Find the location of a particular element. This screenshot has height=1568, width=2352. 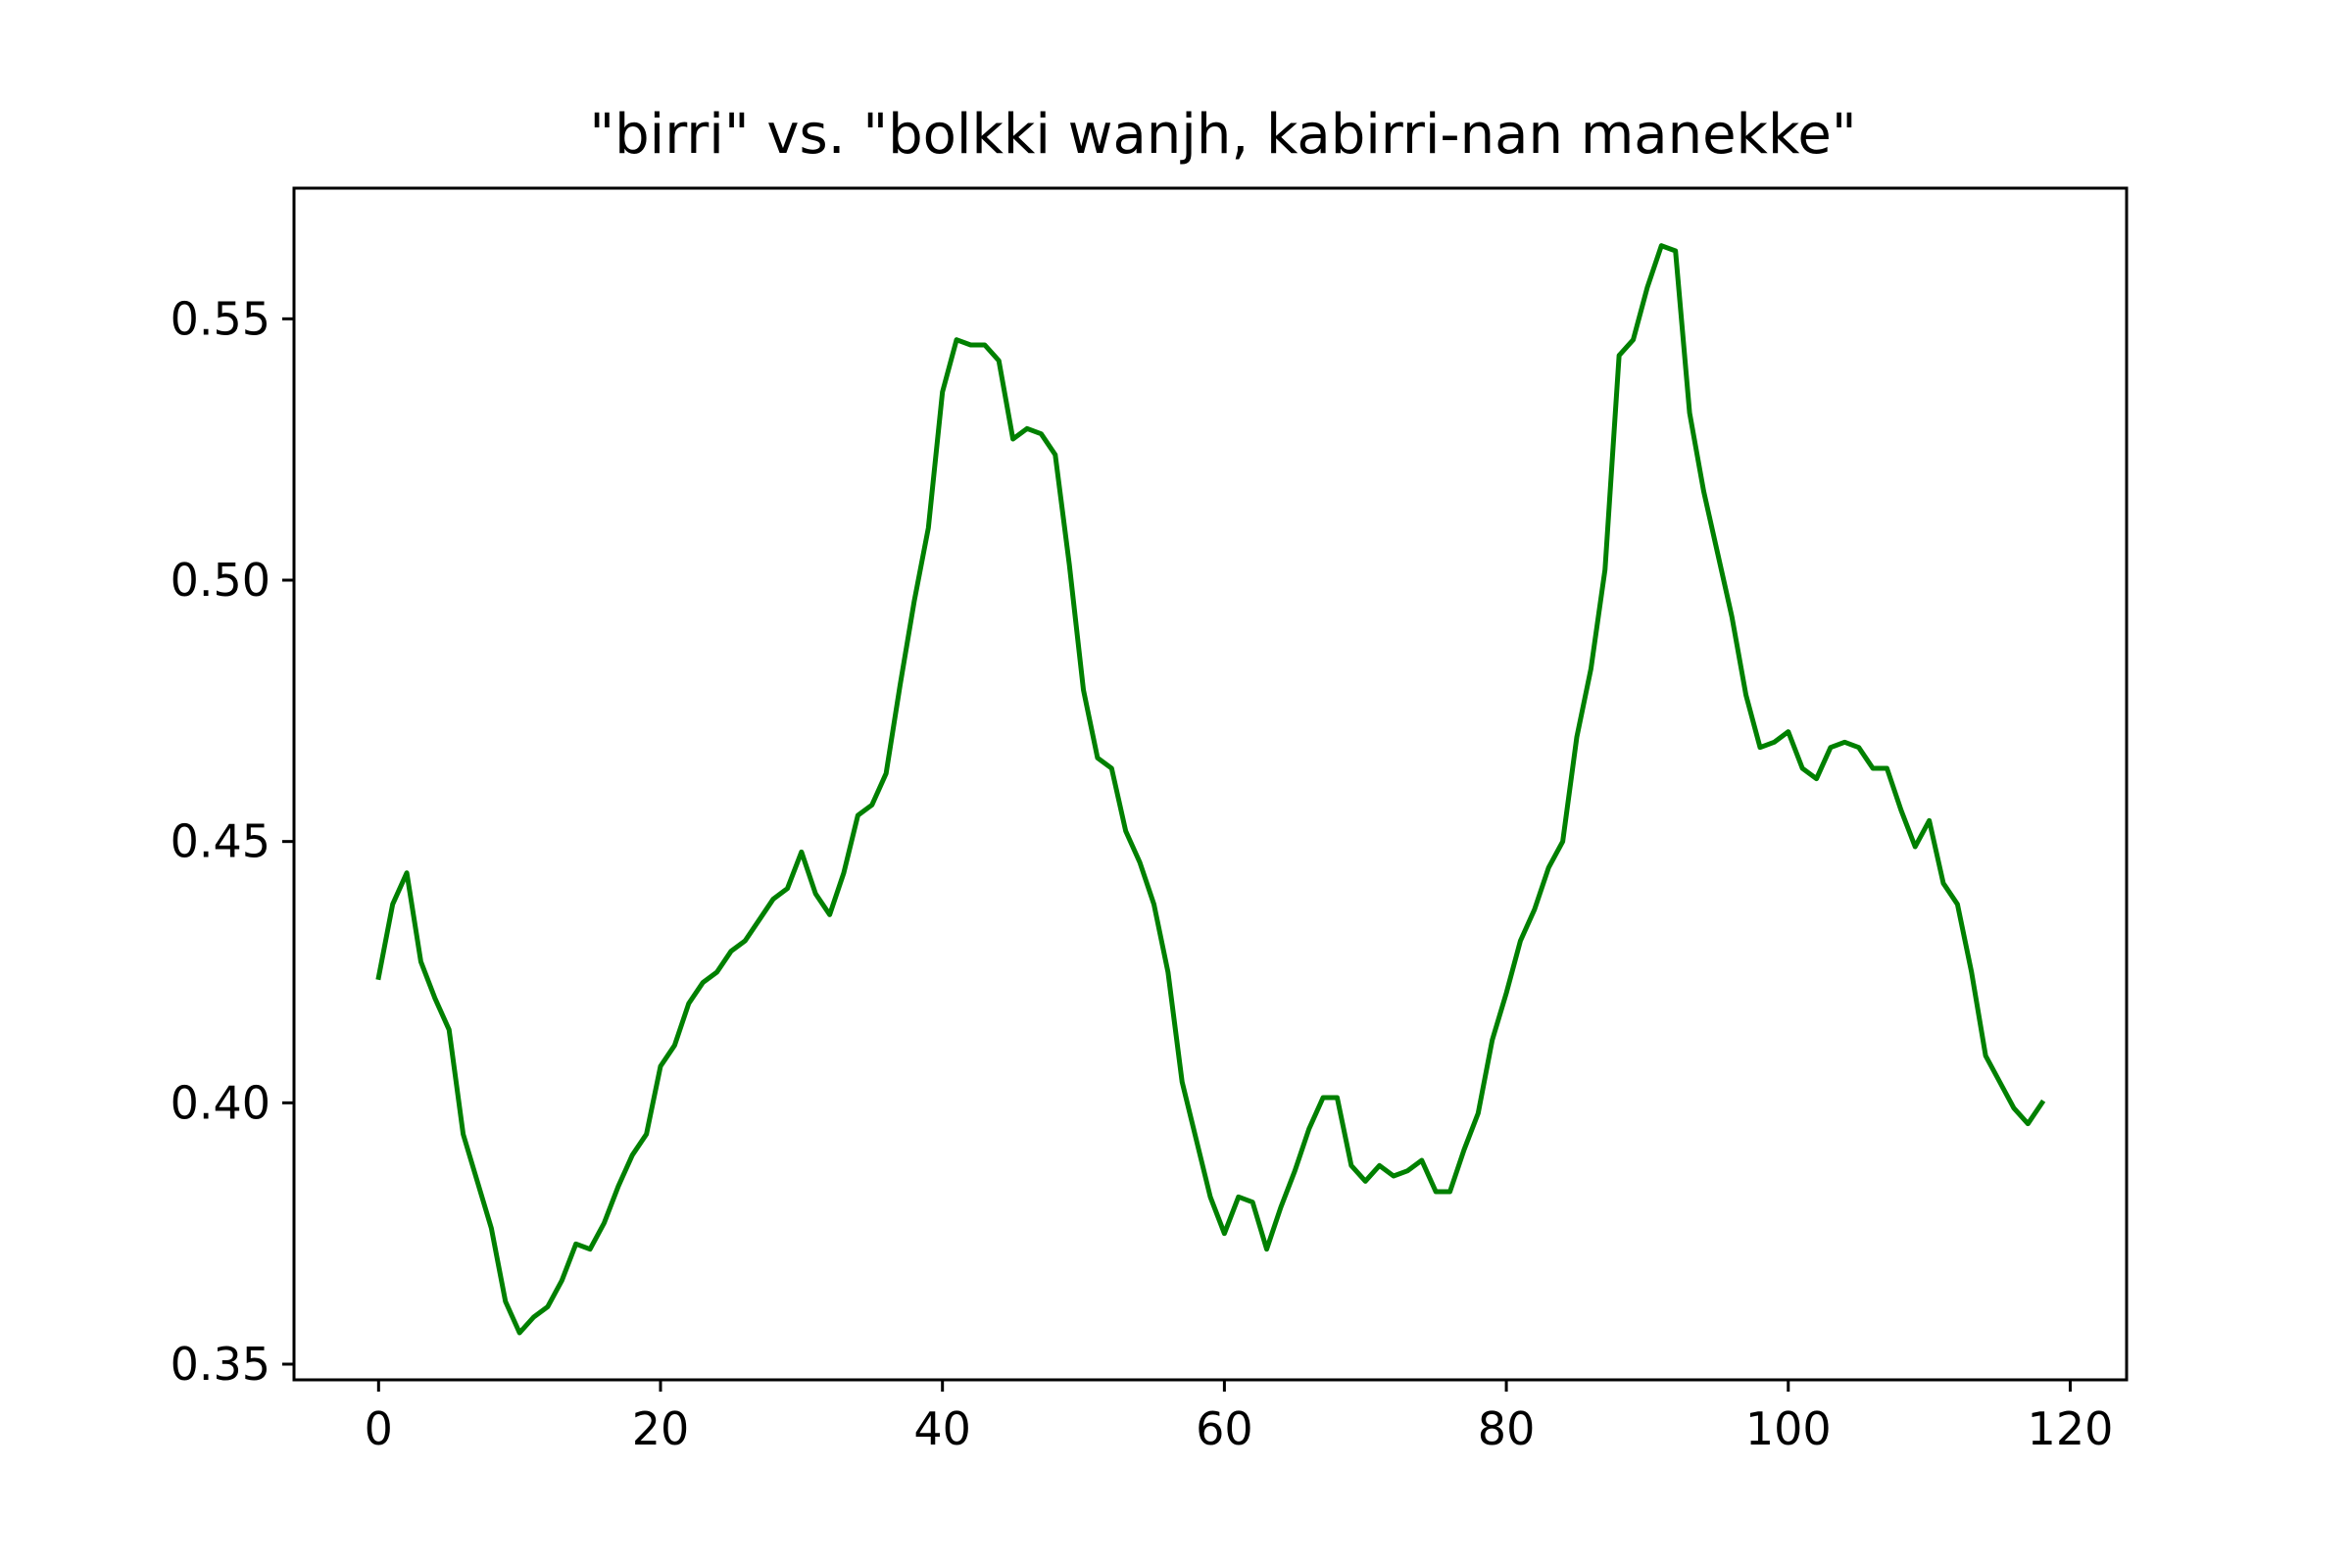

x-tick-label: 100 is located at coordinates (1788, 1428).